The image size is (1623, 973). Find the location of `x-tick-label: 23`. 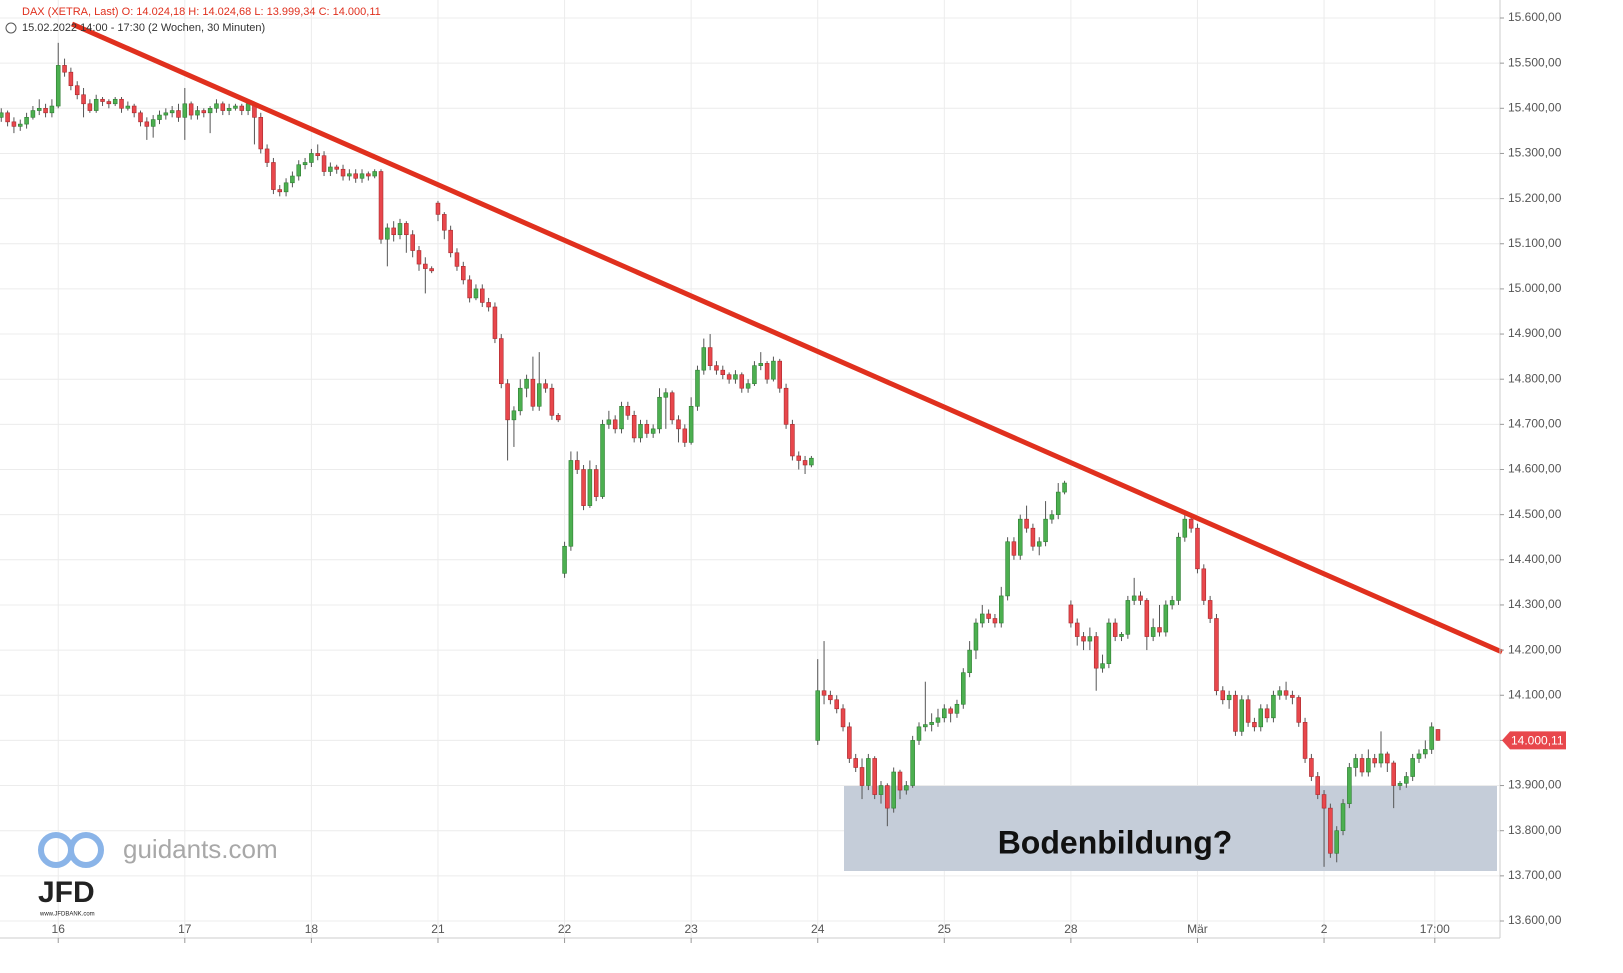

x-tick-label: 23 is located at coordinates (691, 929).